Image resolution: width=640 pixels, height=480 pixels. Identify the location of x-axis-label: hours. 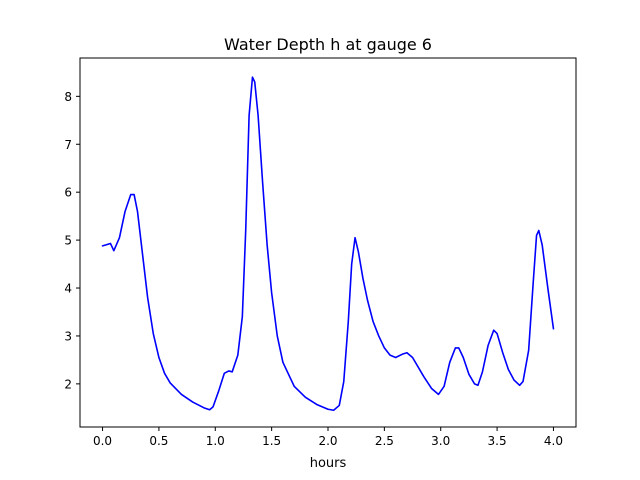
(328, 463).